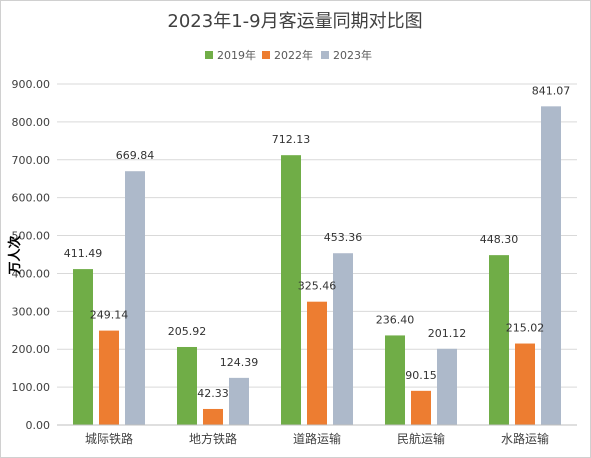 This screenshot has height=458, width=591. Describe the element at coordinates (38, 425) in the screenshot. I see `y-tick-label: 0.00` at that location.